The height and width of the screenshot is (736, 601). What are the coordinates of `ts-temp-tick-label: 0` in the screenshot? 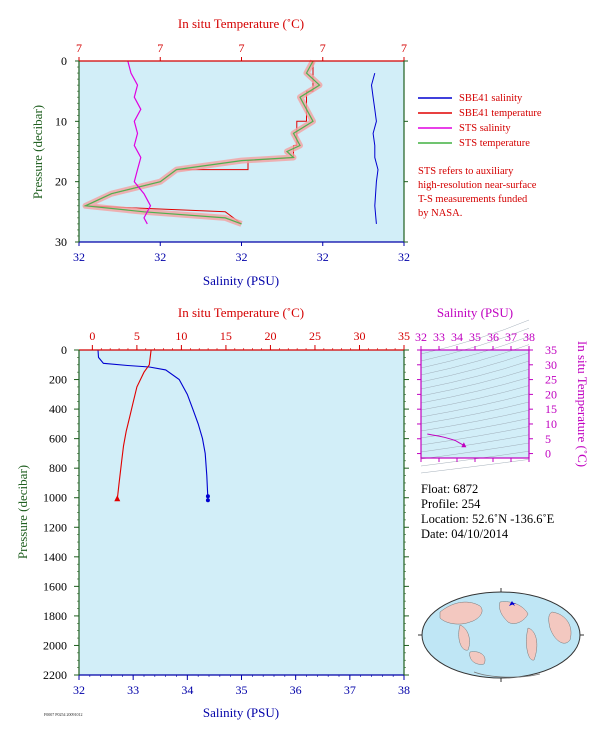 It's located at (548, 454).